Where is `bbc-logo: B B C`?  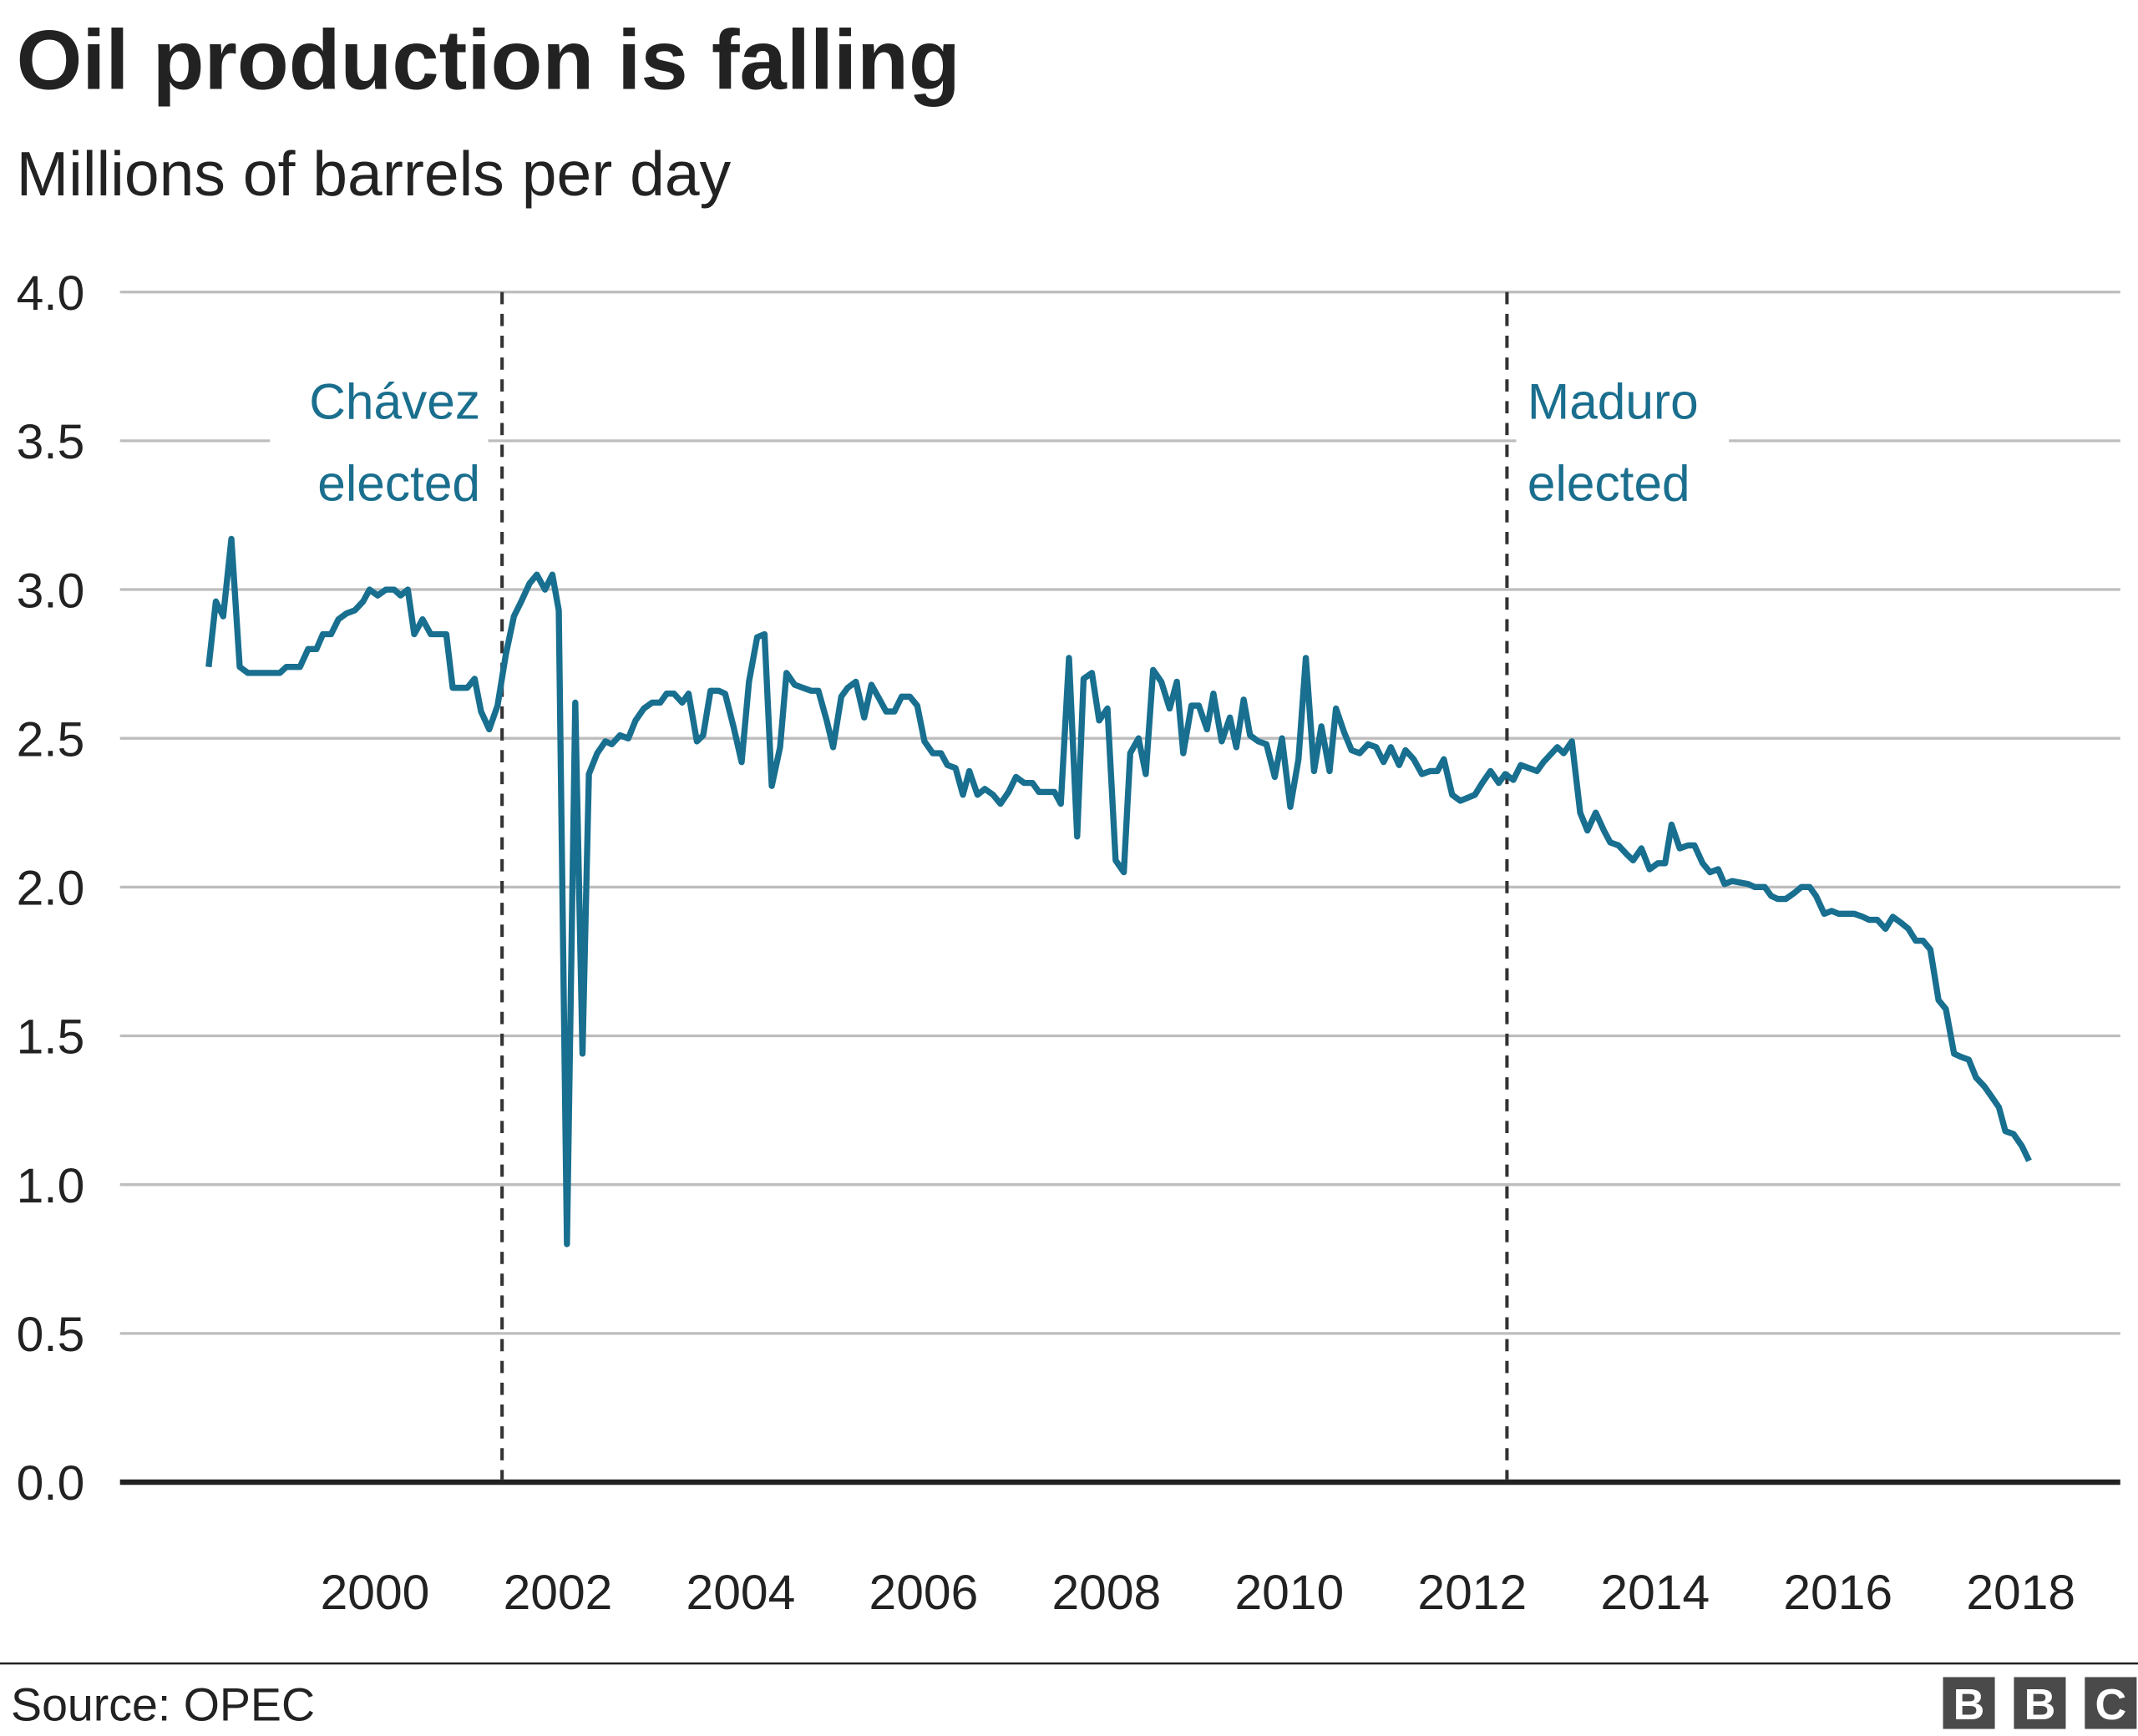
bbc-logo: B B C is located at coordinates (2040, 1703).